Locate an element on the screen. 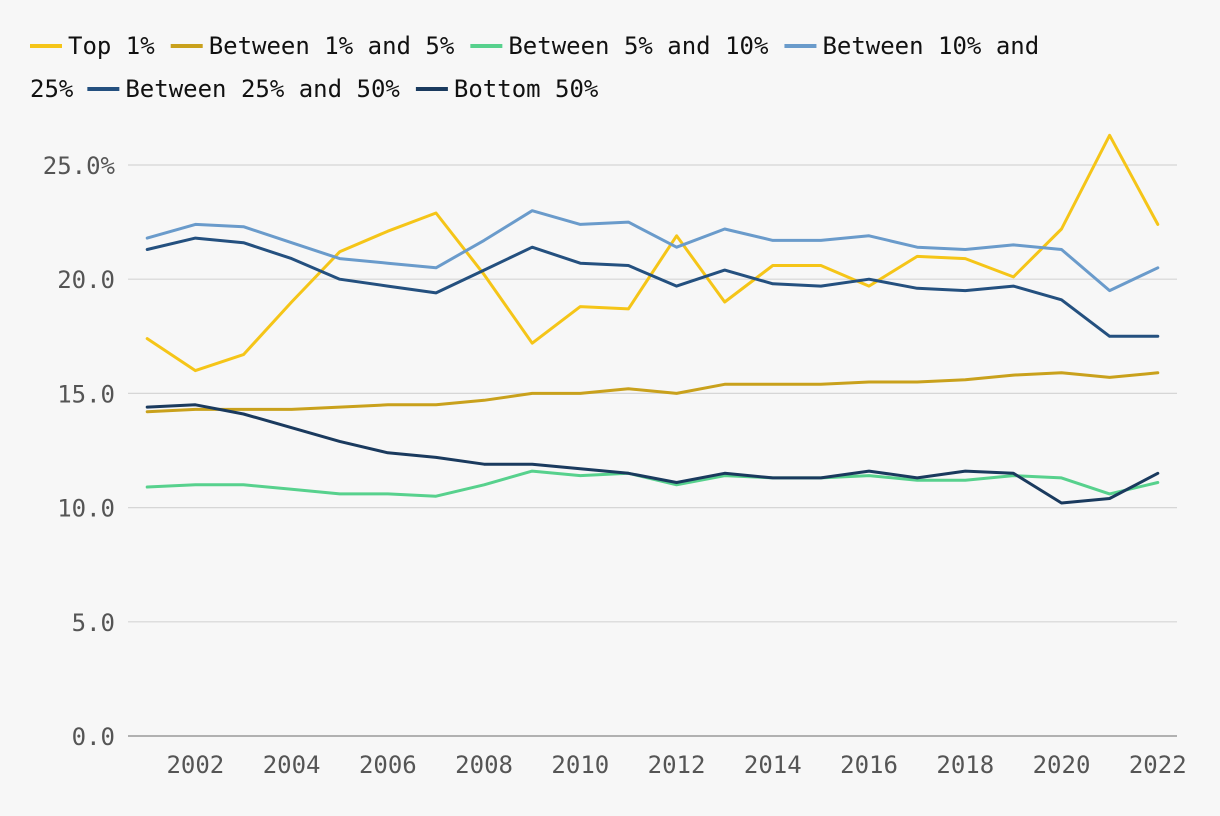 The image size is (1220, 816). legend-label: Between 10% and 25% is located at coordinates (534, 67).